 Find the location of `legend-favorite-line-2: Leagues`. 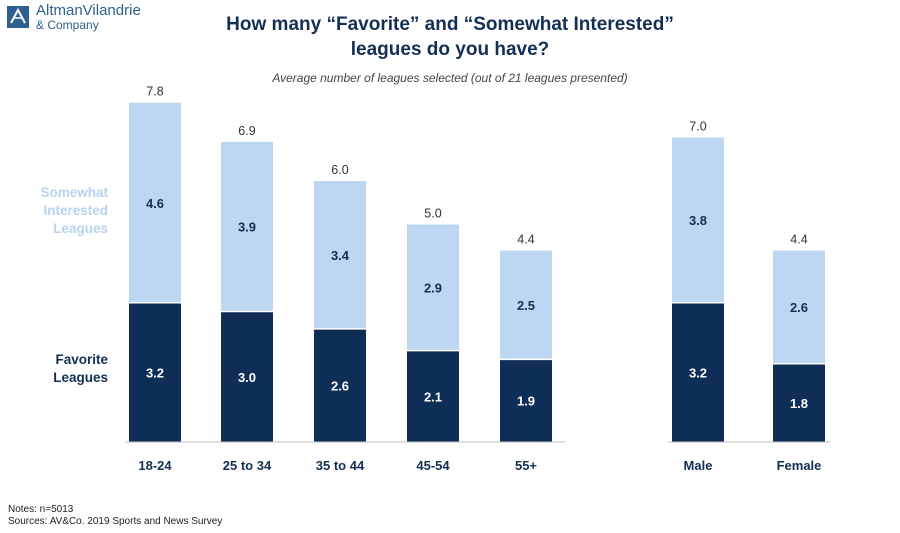

legend-favorite-line-2: Leagues is located at coordinates (80, 377).